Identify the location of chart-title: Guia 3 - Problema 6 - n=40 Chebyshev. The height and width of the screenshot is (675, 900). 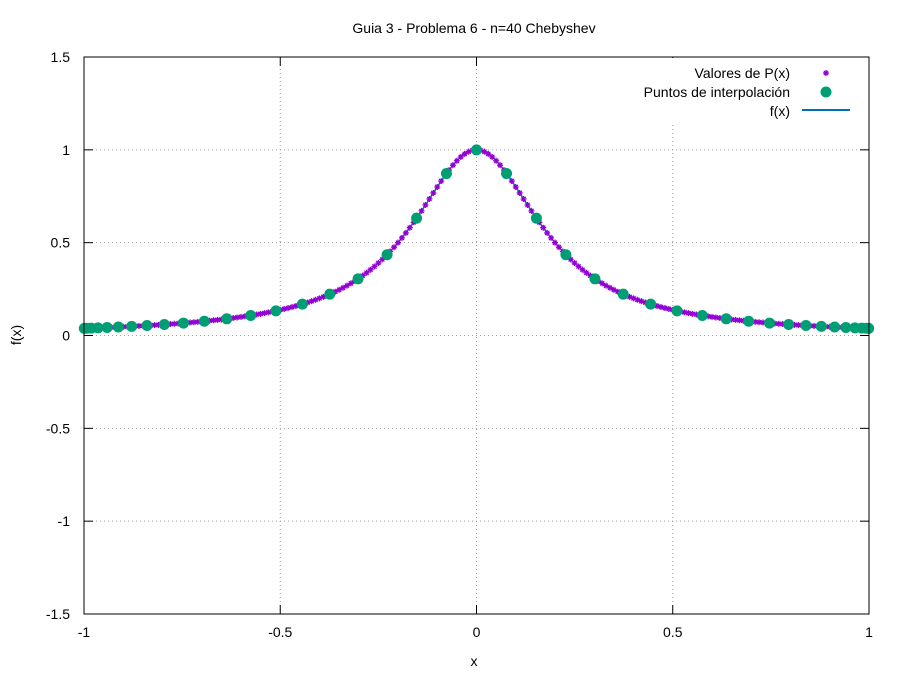
(473, 28).